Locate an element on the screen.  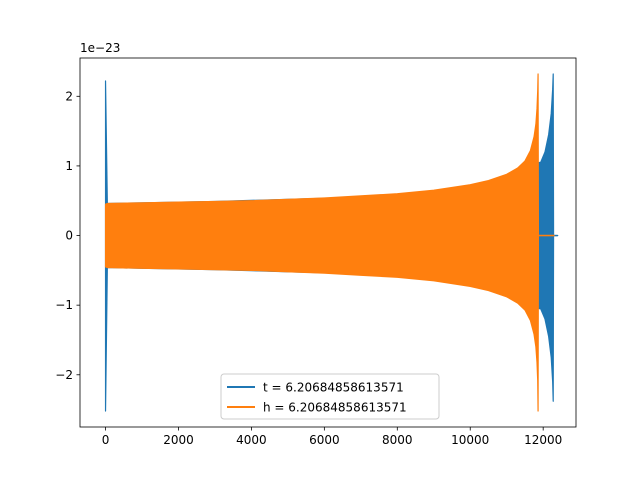
x-tick-label: 2000 is located at coordinates (178, 440).